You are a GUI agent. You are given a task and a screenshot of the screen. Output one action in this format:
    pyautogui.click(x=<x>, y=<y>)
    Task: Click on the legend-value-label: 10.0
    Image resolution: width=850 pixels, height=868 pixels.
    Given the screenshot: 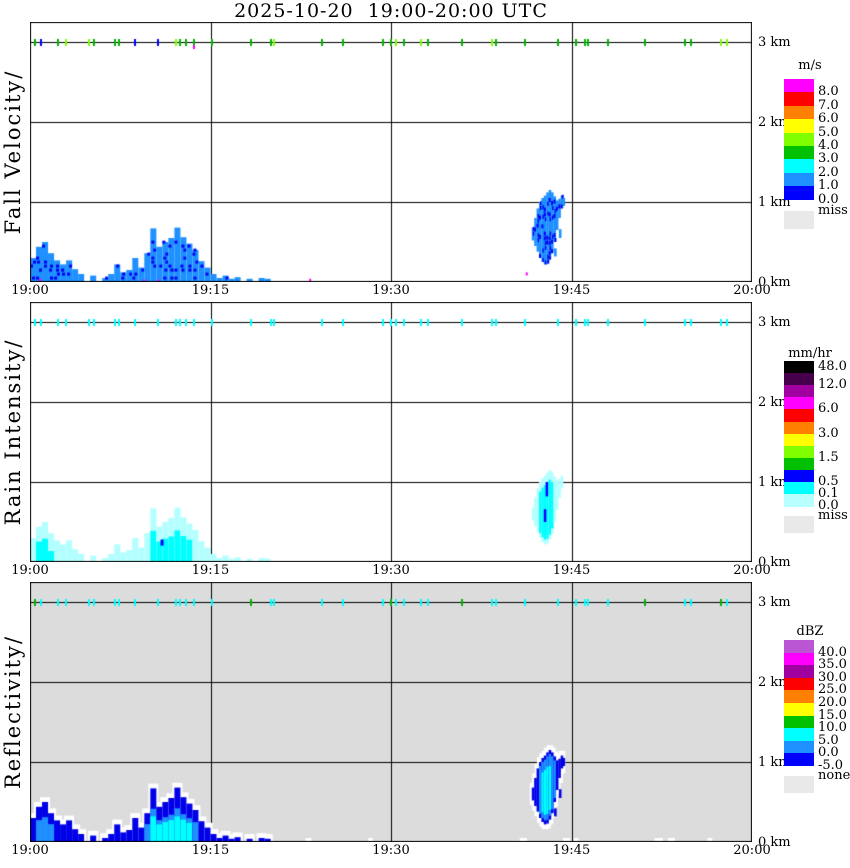 What is the action you would take?
    pyautogui.click(x=832, y=728)
    